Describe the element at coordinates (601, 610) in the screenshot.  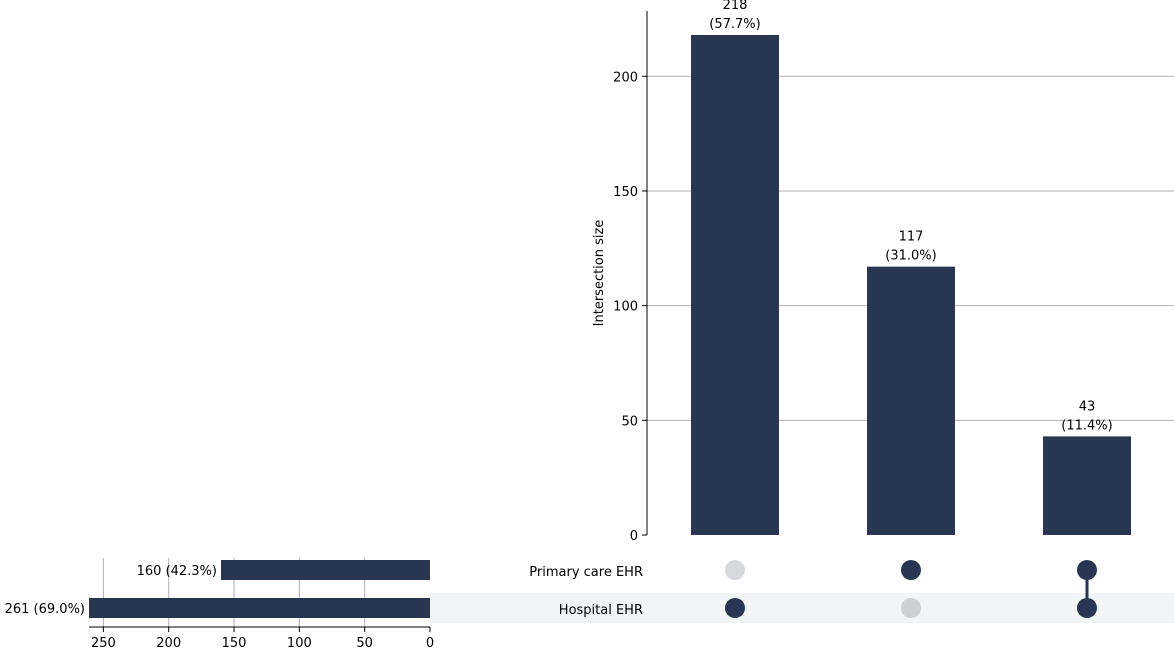
I see `set-label: Hospital EHR` at that location.